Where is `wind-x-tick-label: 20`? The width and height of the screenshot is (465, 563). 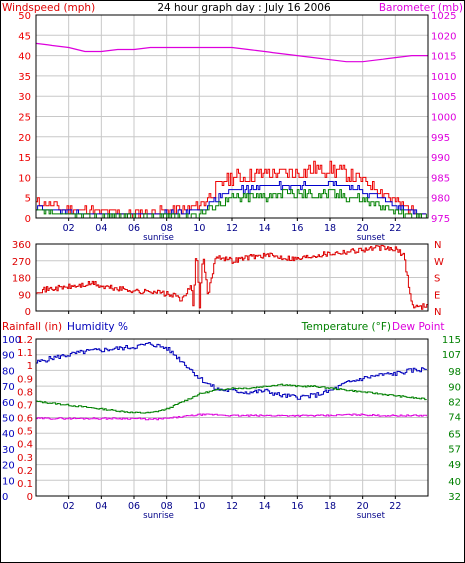
wind-x-tick-label: 20 is located at coordinates (363, 228).